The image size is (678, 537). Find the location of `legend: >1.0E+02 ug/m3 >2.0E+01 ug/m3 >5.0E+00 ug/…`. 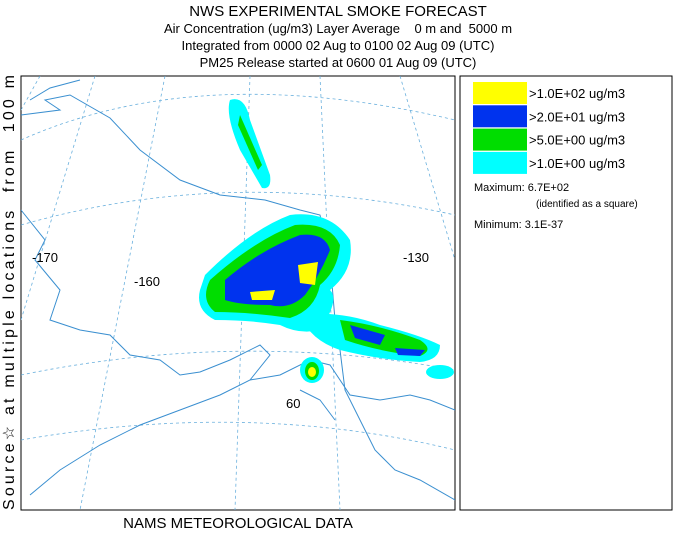

legend: >1.0E+02 ug/m3 >2.0E+01 ug/m3 >5.0E+00 ug/… is located at coordinates (549, 128).